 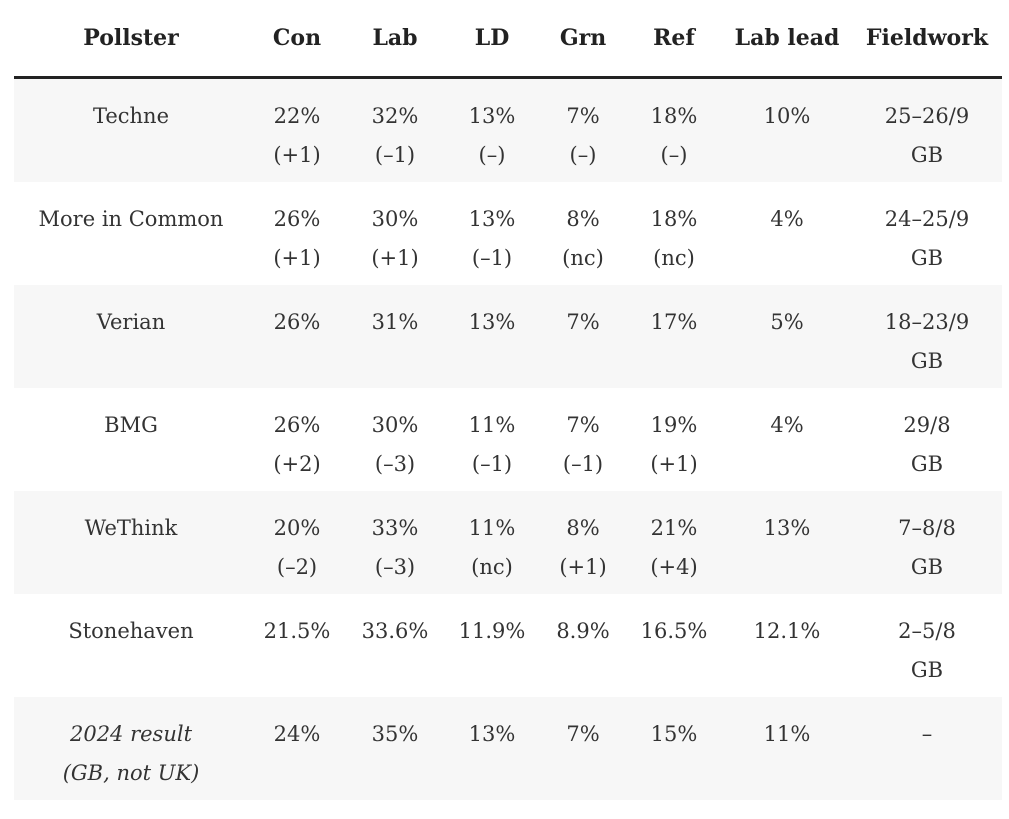 I want to click on pollster-cell: 2024 result (GB, not UK), so click(x=131, y=748).